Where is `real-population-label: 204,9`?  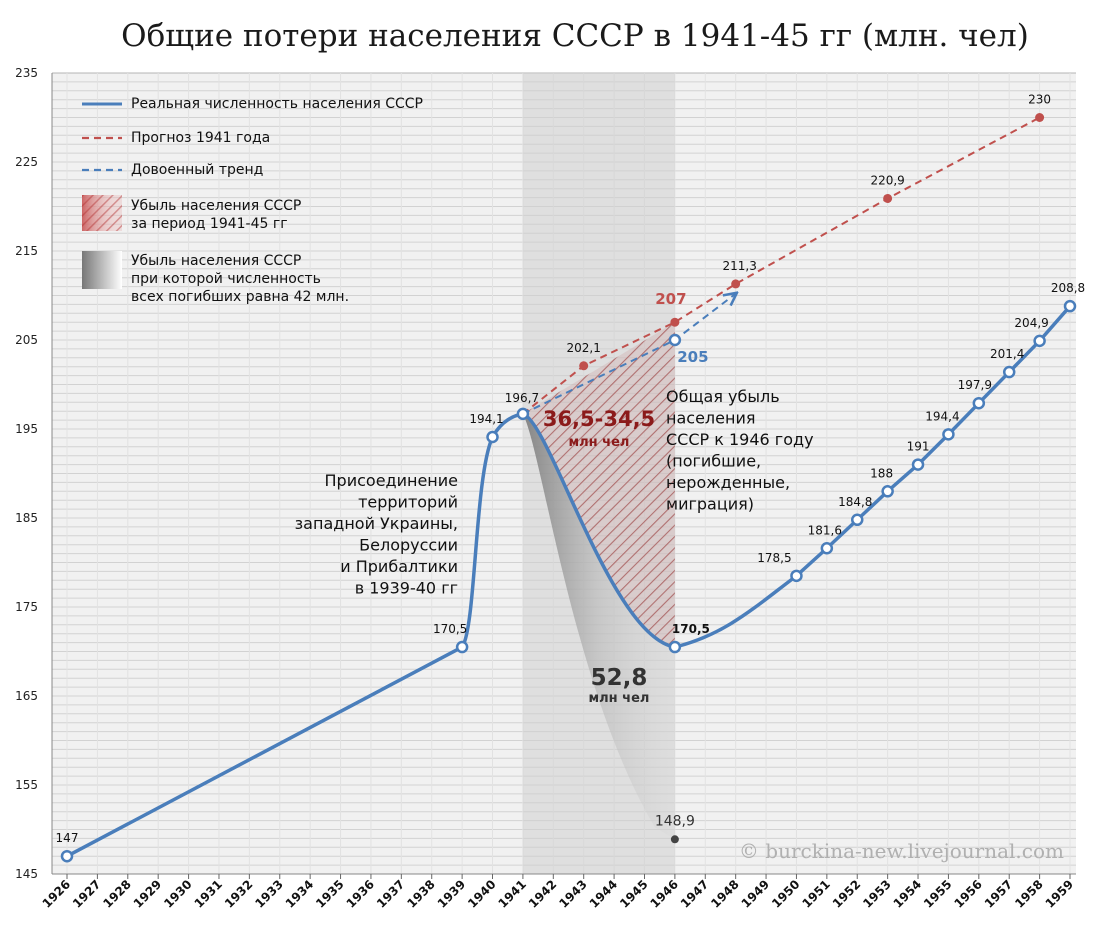
real-population-label: 204,9 is located at coordinates (1031, 323).